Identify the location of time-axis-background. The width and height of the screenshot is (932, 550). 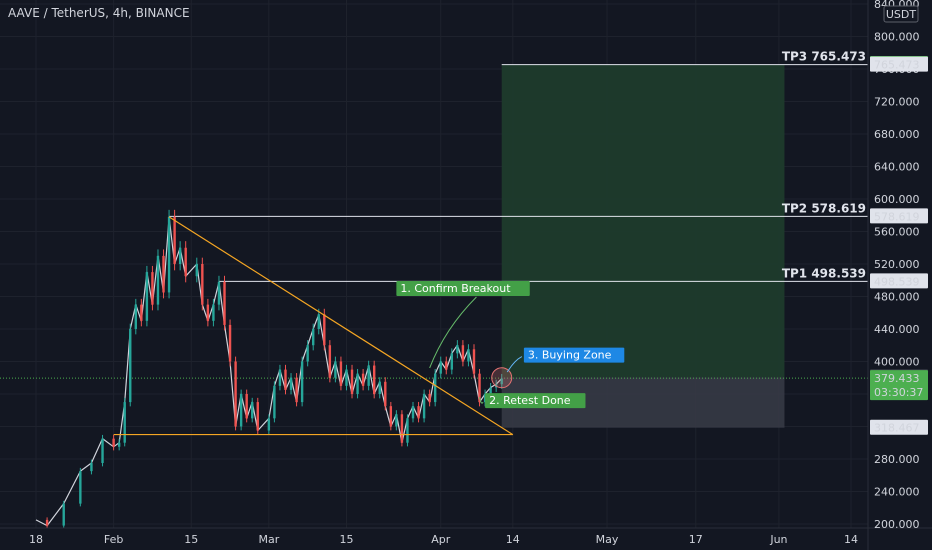
(466, 539).